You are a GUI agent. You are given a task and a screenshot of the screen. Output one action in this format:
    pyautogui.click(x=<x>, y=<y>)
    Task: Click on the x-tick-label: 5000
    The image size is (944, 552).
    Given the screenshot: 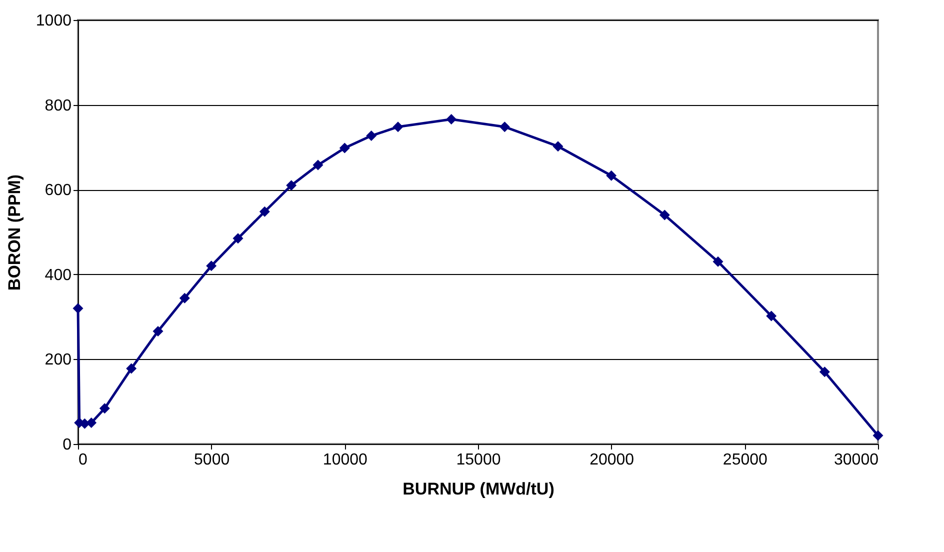 What is the action you would take?
    pyautogui.click(x=212, y=460)
    